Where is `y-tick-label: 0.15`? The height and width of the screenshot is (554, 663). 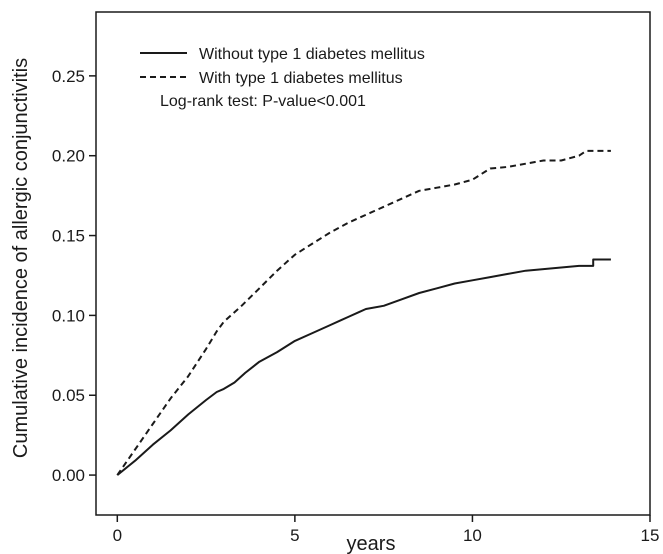 y-tick-label: 0.15 is located at coordinates (68, 236).